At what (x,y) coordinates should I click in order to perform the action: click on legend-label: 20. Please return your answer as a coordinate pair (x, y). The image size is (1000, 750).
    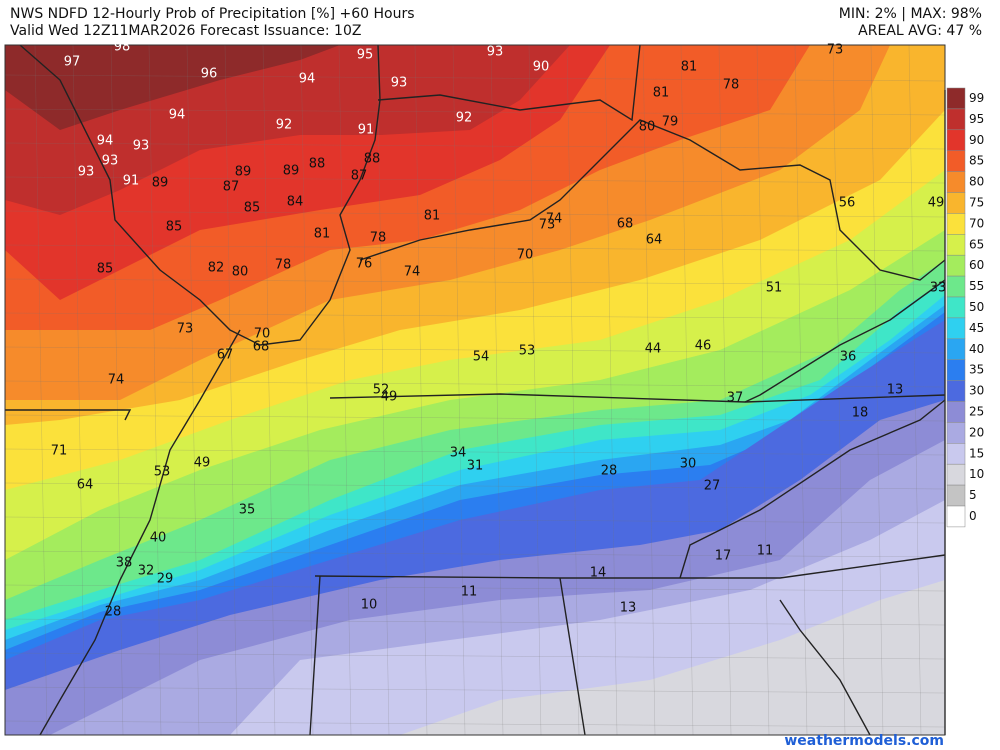
    Looking at the image, I should click on (976, 432).